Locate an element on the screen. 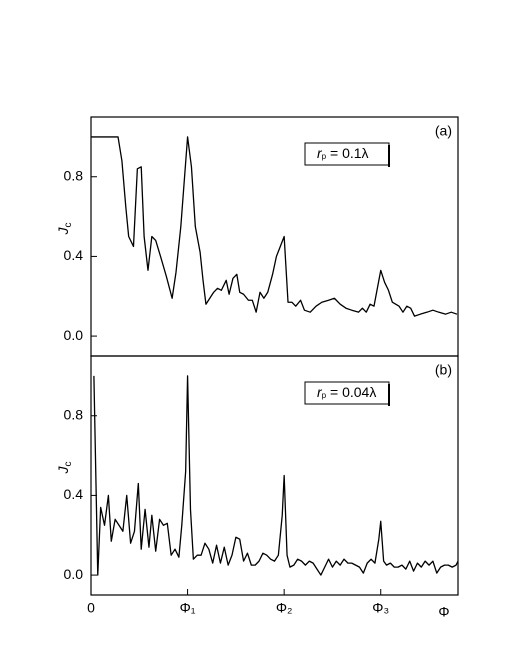  annotation-rest: = 0.1λ is located at coordinates (347, 153).